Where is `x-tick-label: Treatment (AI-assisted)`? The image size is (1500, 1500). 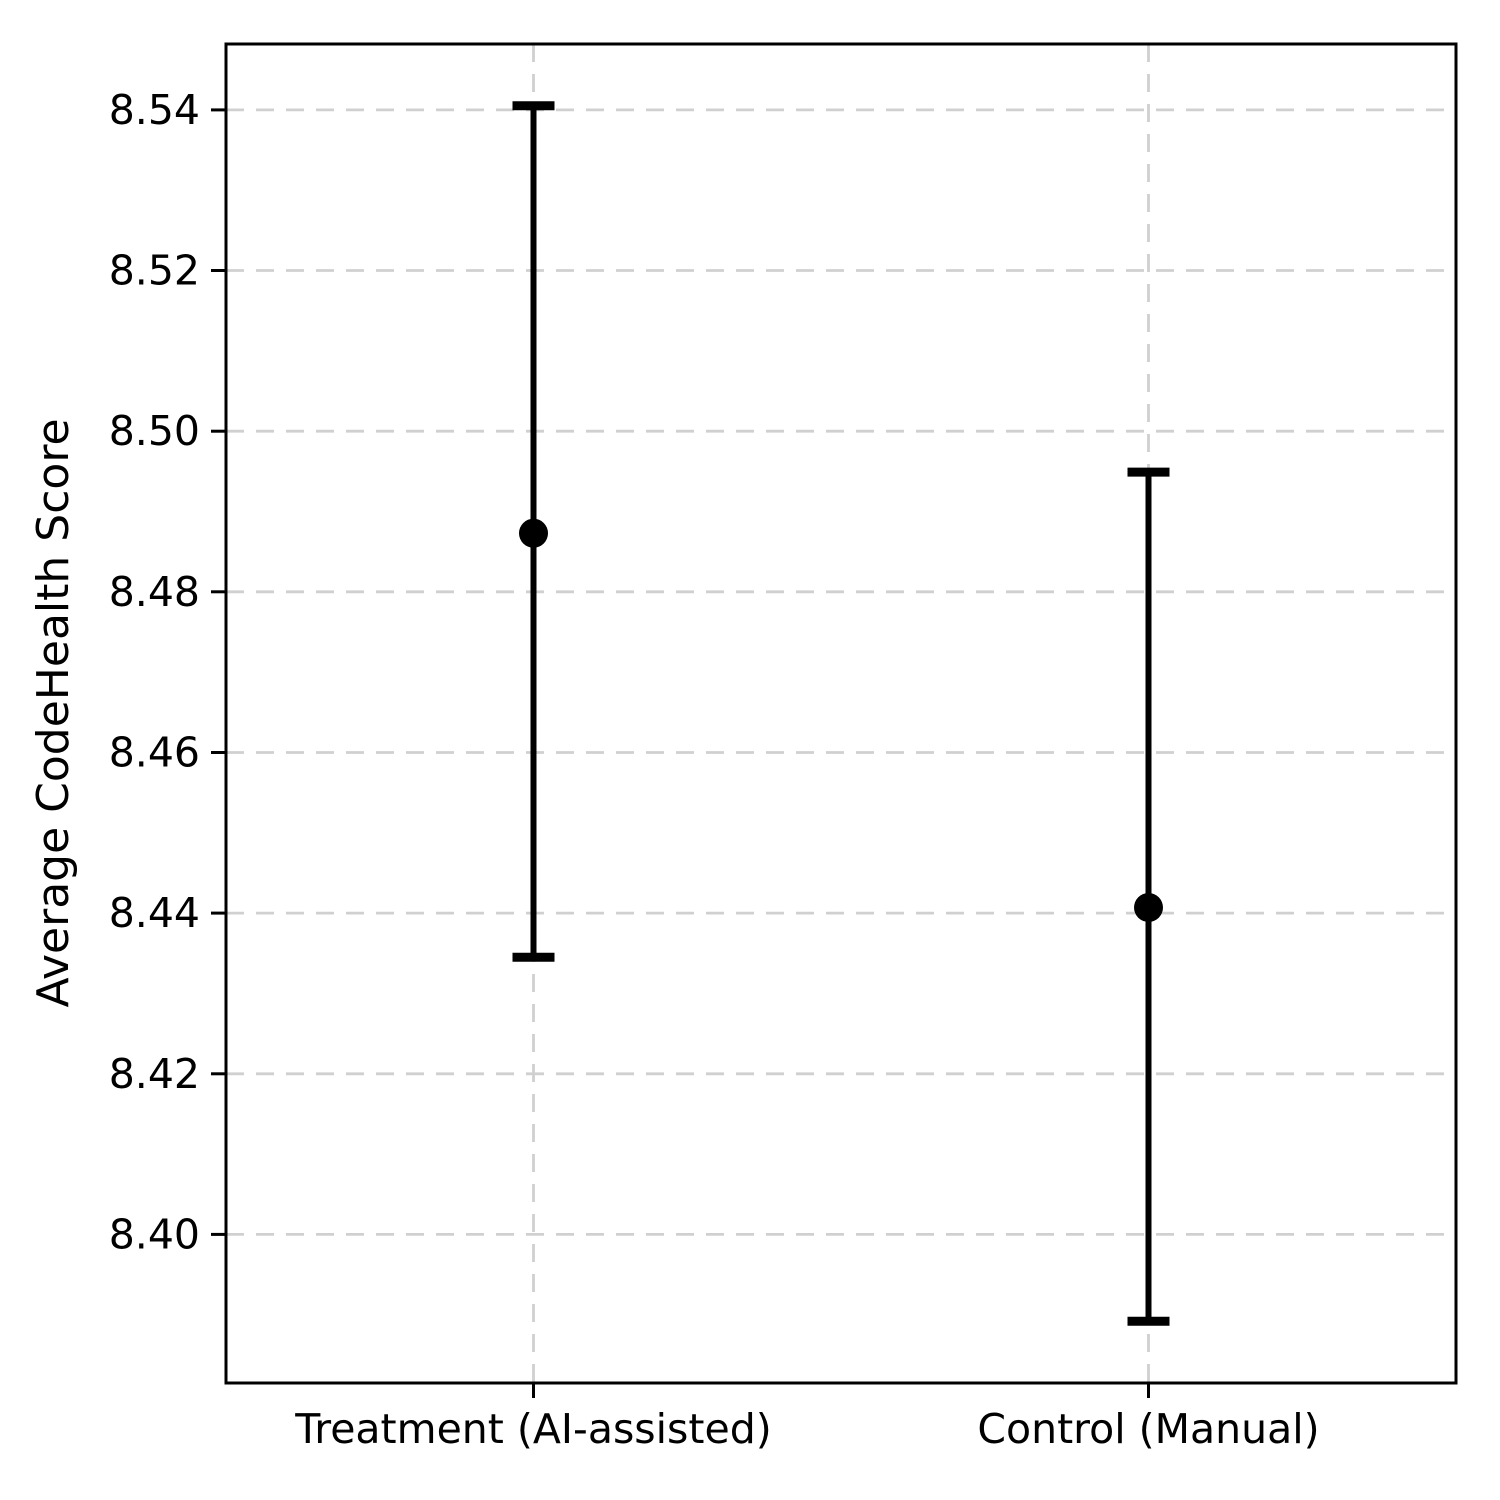 x-tick-label: Treatment (AI-assisted) is located at coordinates (533, 1429).